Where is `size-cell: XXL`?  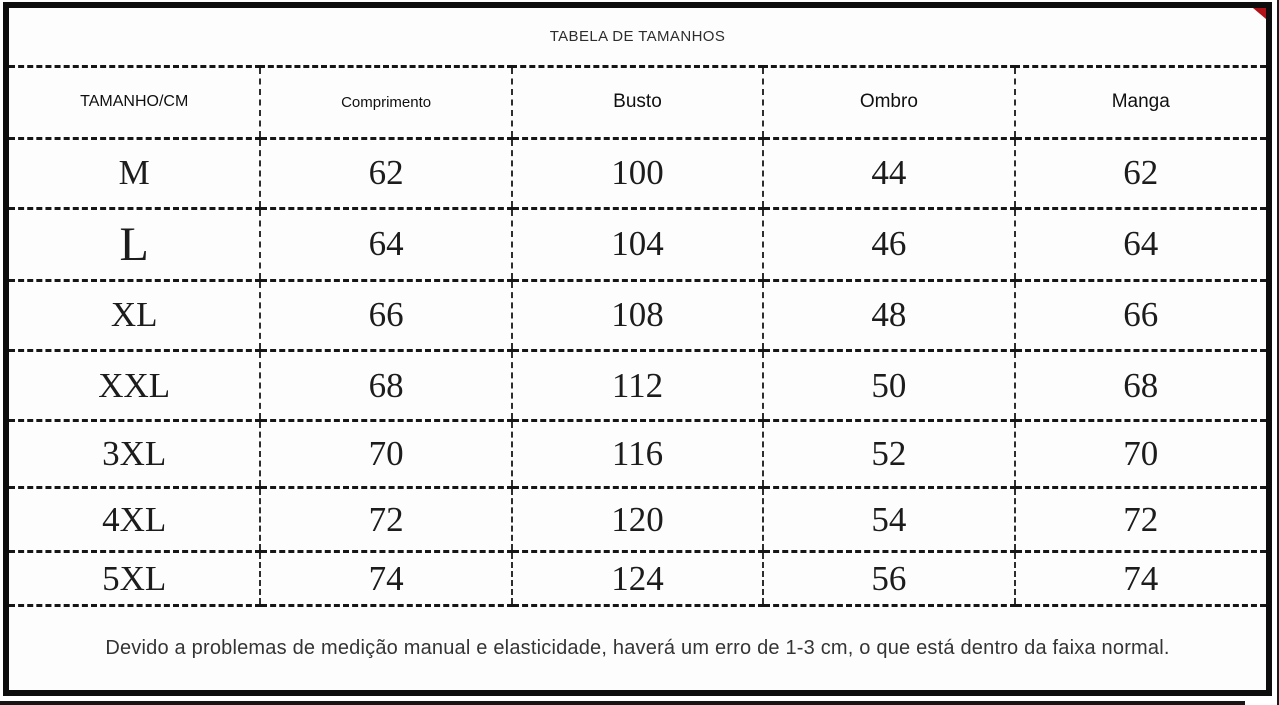
size-cell: XXL is located at coordinates (135, 386).